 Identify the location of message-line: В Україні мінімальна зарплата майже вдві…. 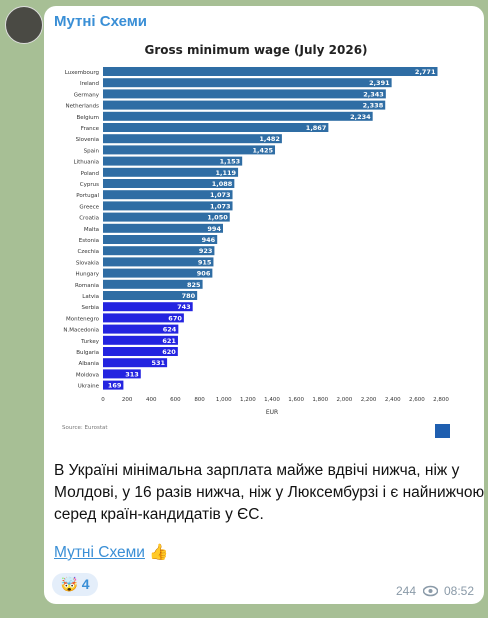
(257, 470).